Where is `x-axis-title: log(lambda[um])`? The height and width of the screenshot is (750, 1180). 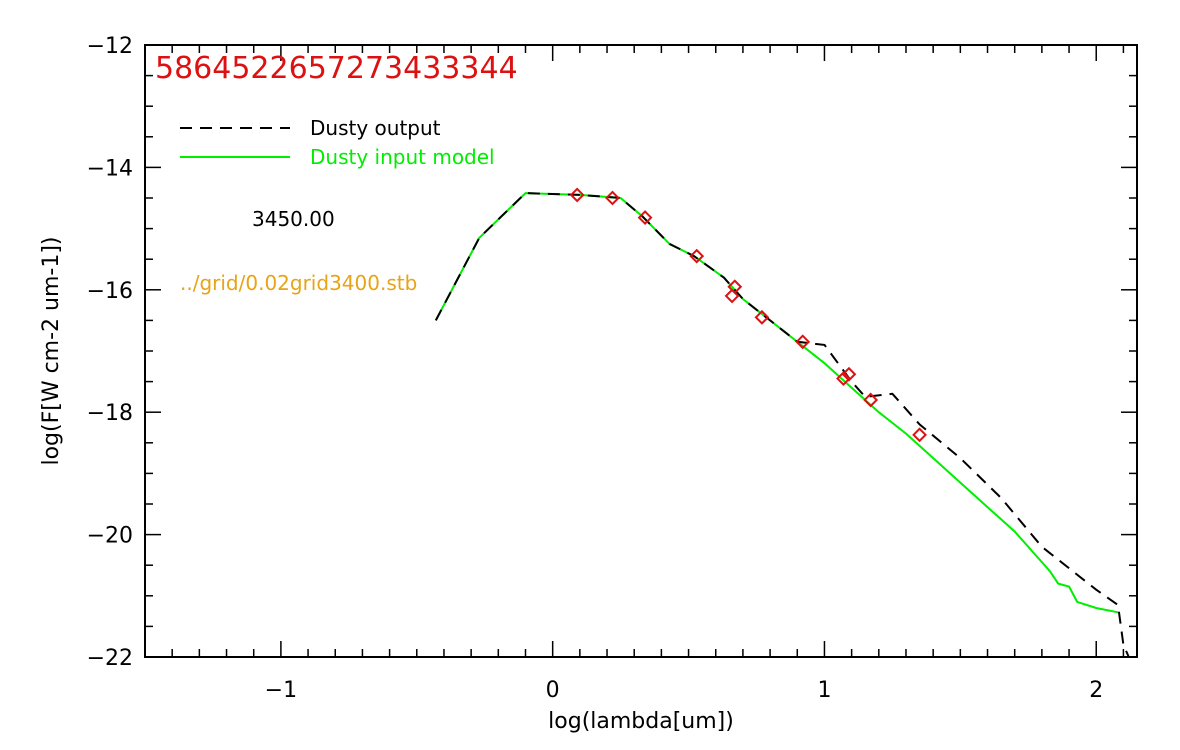
x-axis-title: log(lambda[um]) is located at coordinates (641, 721).